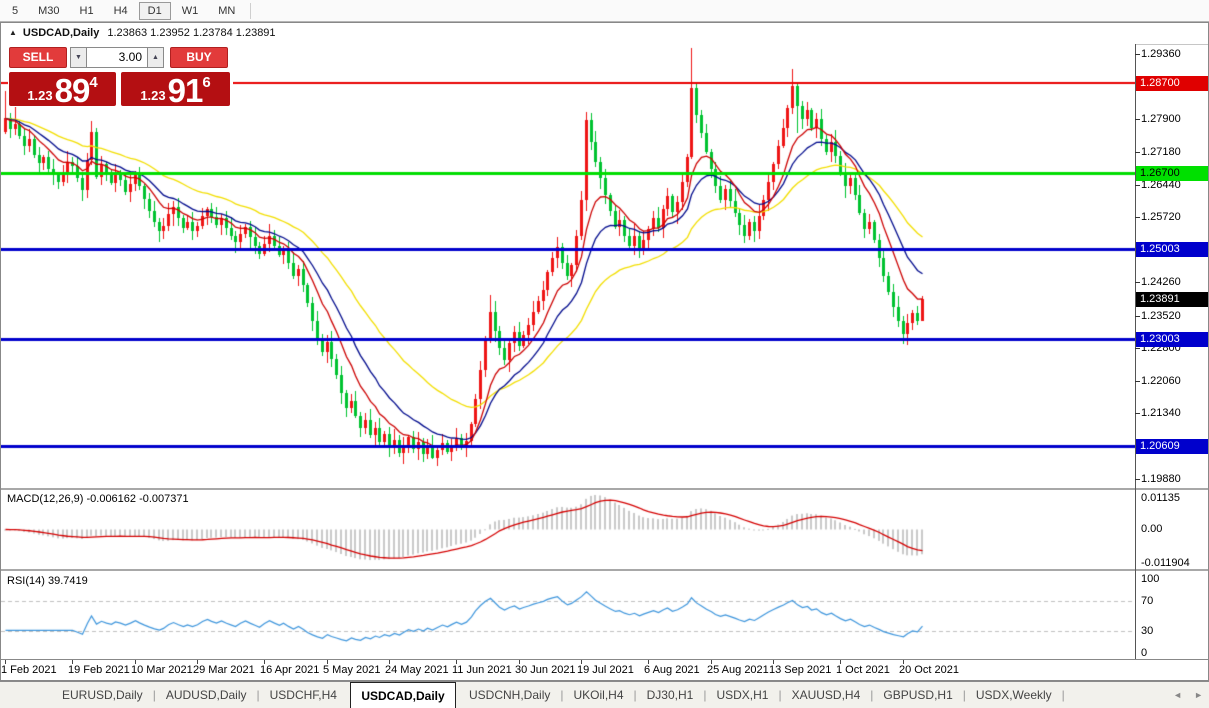 This screenshot has width=1209, height=708. I want to click on date-label: 19 Feb 2021, so click(99, 670).